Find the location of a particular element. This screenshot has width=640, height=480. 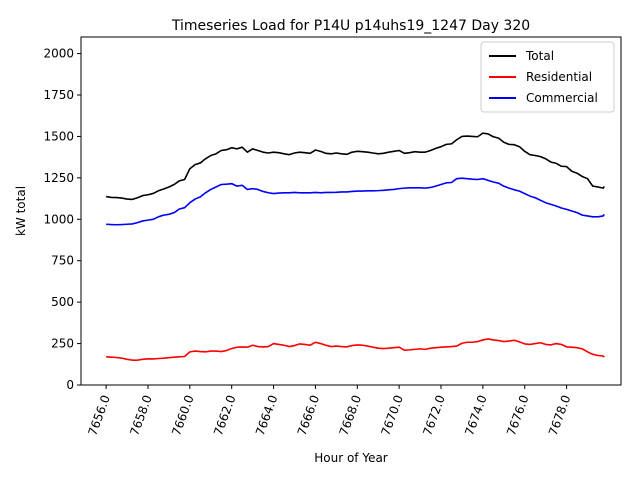

y-axis: 0 250 500 750 1000 1250 1500 1750 2000 is located at coordinates (62, 219).